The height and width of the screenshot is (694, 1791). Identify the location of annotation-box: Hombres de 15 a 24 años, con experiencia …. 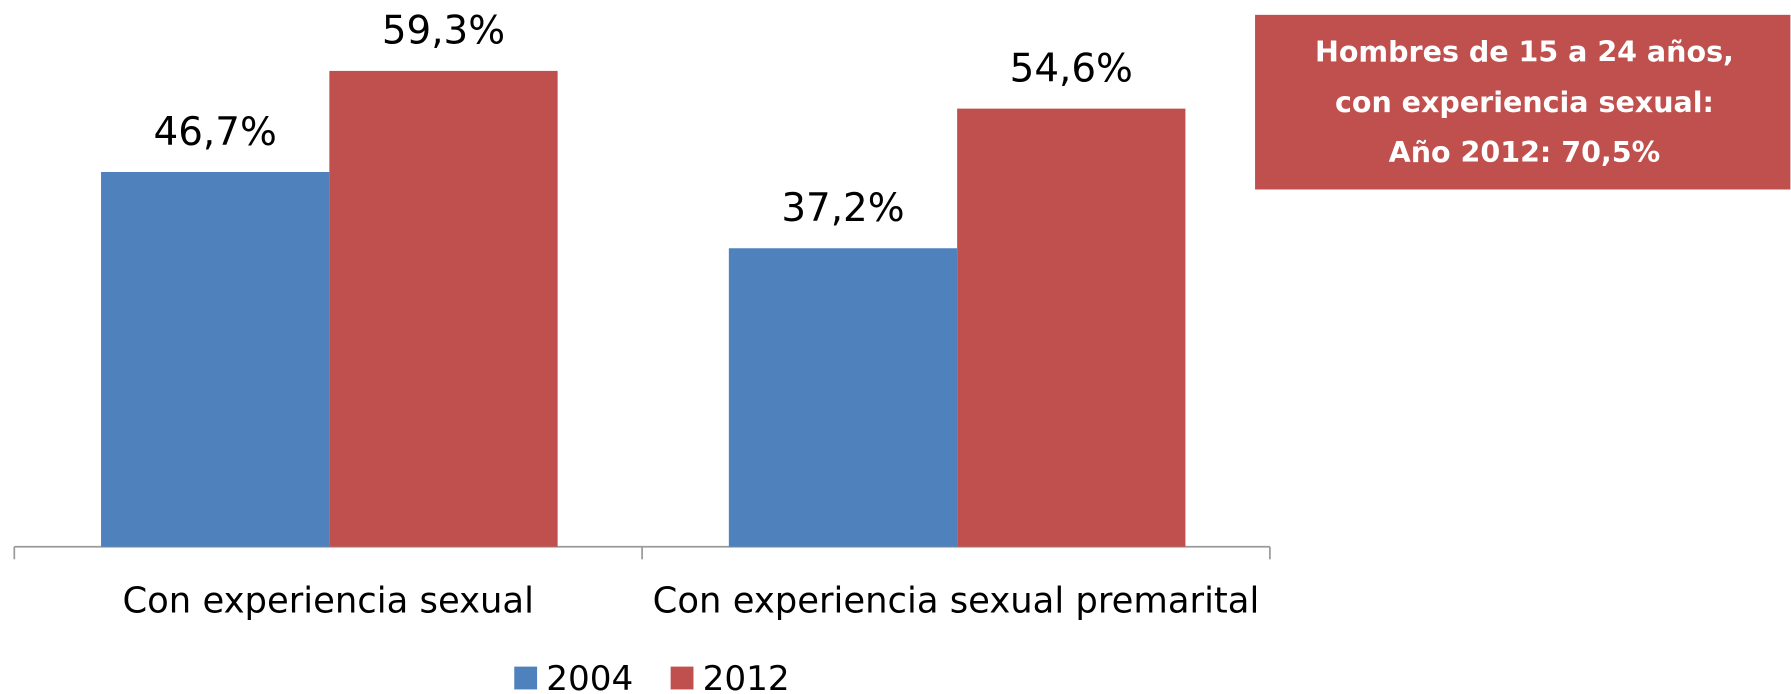
(1523, 102).